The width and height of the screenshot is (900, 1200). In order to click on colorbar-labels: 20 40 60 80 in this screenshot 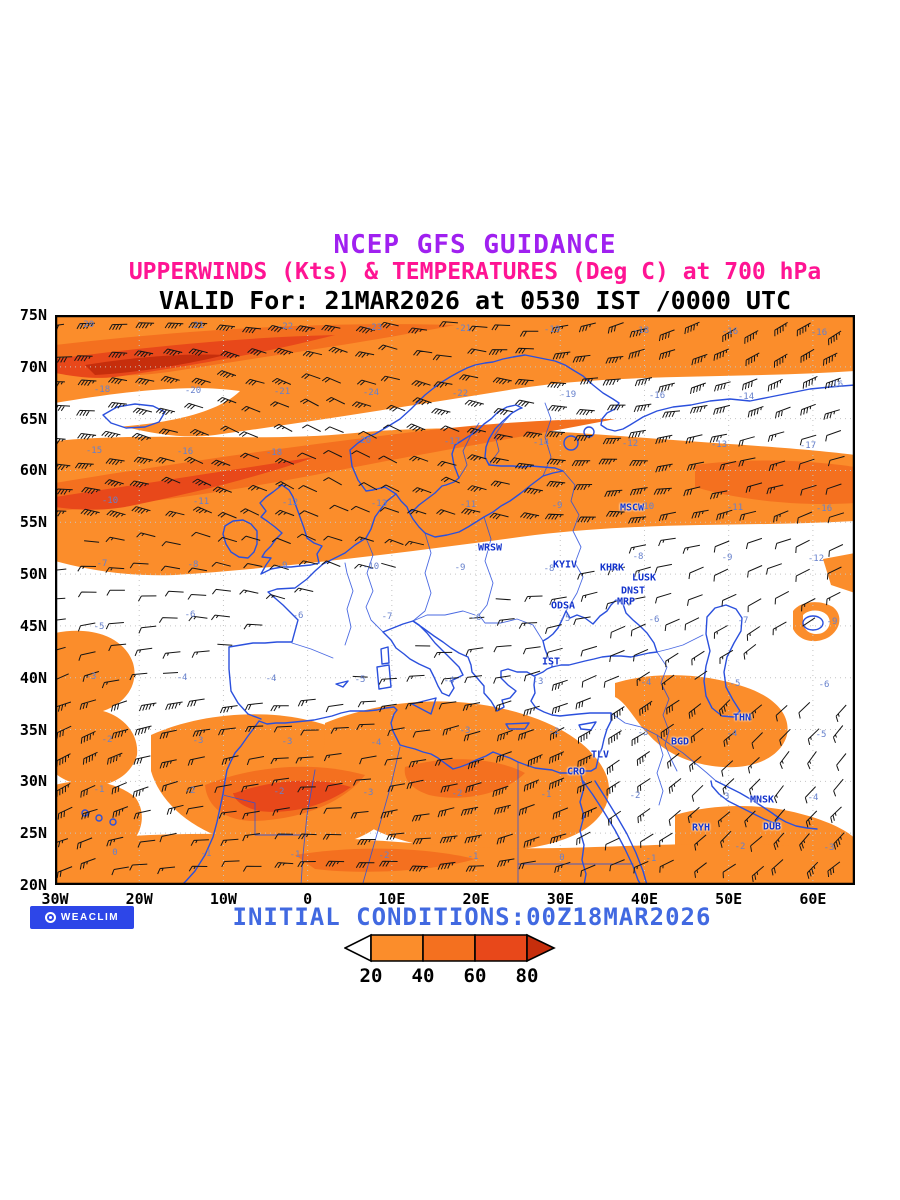, I will do `click(450, 975)`.